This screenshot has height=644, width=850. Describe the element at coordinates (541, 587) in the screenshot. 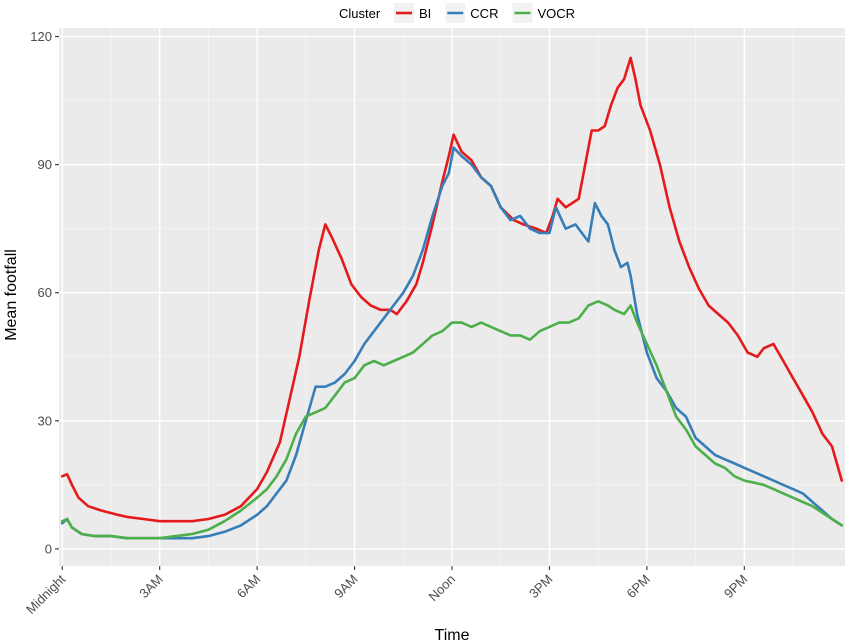

I see `x-tick-label: 3PM` at that location.